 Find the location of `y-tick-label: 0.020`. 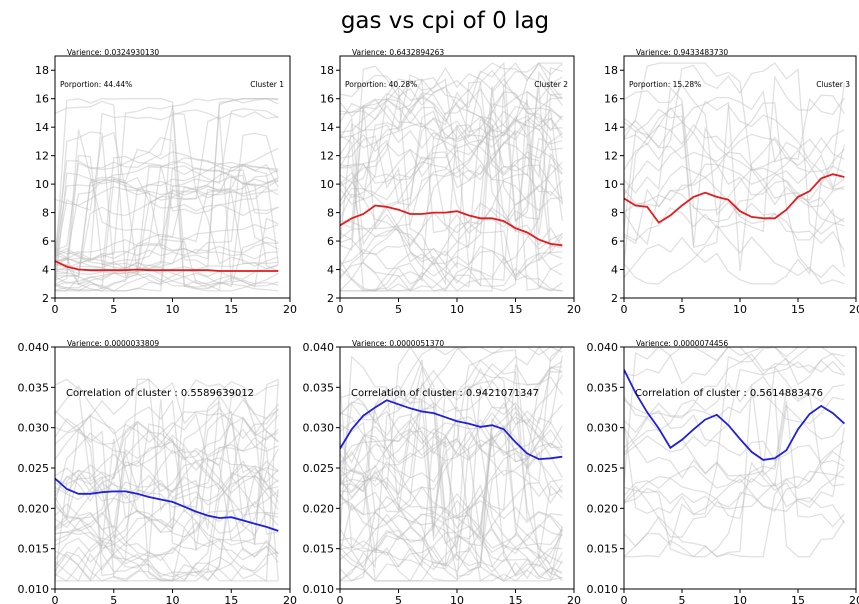

y-tick-label: 0.020 is located at coordinates (319, 508).